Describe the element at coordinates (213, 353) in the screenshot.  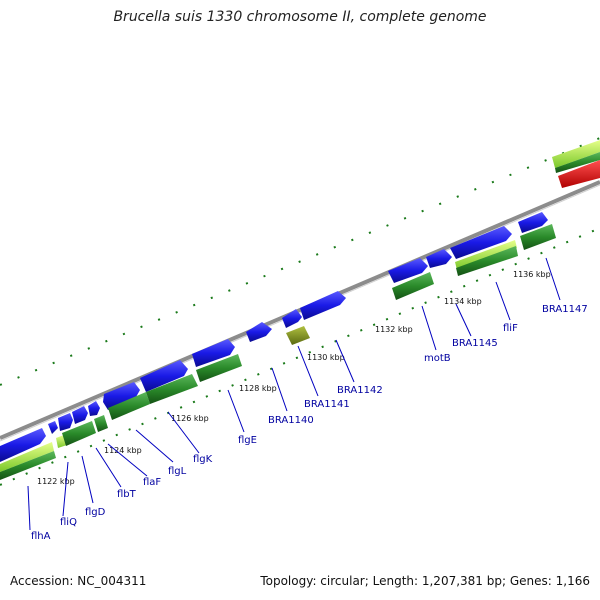
I see `cds-flgE` at that location.